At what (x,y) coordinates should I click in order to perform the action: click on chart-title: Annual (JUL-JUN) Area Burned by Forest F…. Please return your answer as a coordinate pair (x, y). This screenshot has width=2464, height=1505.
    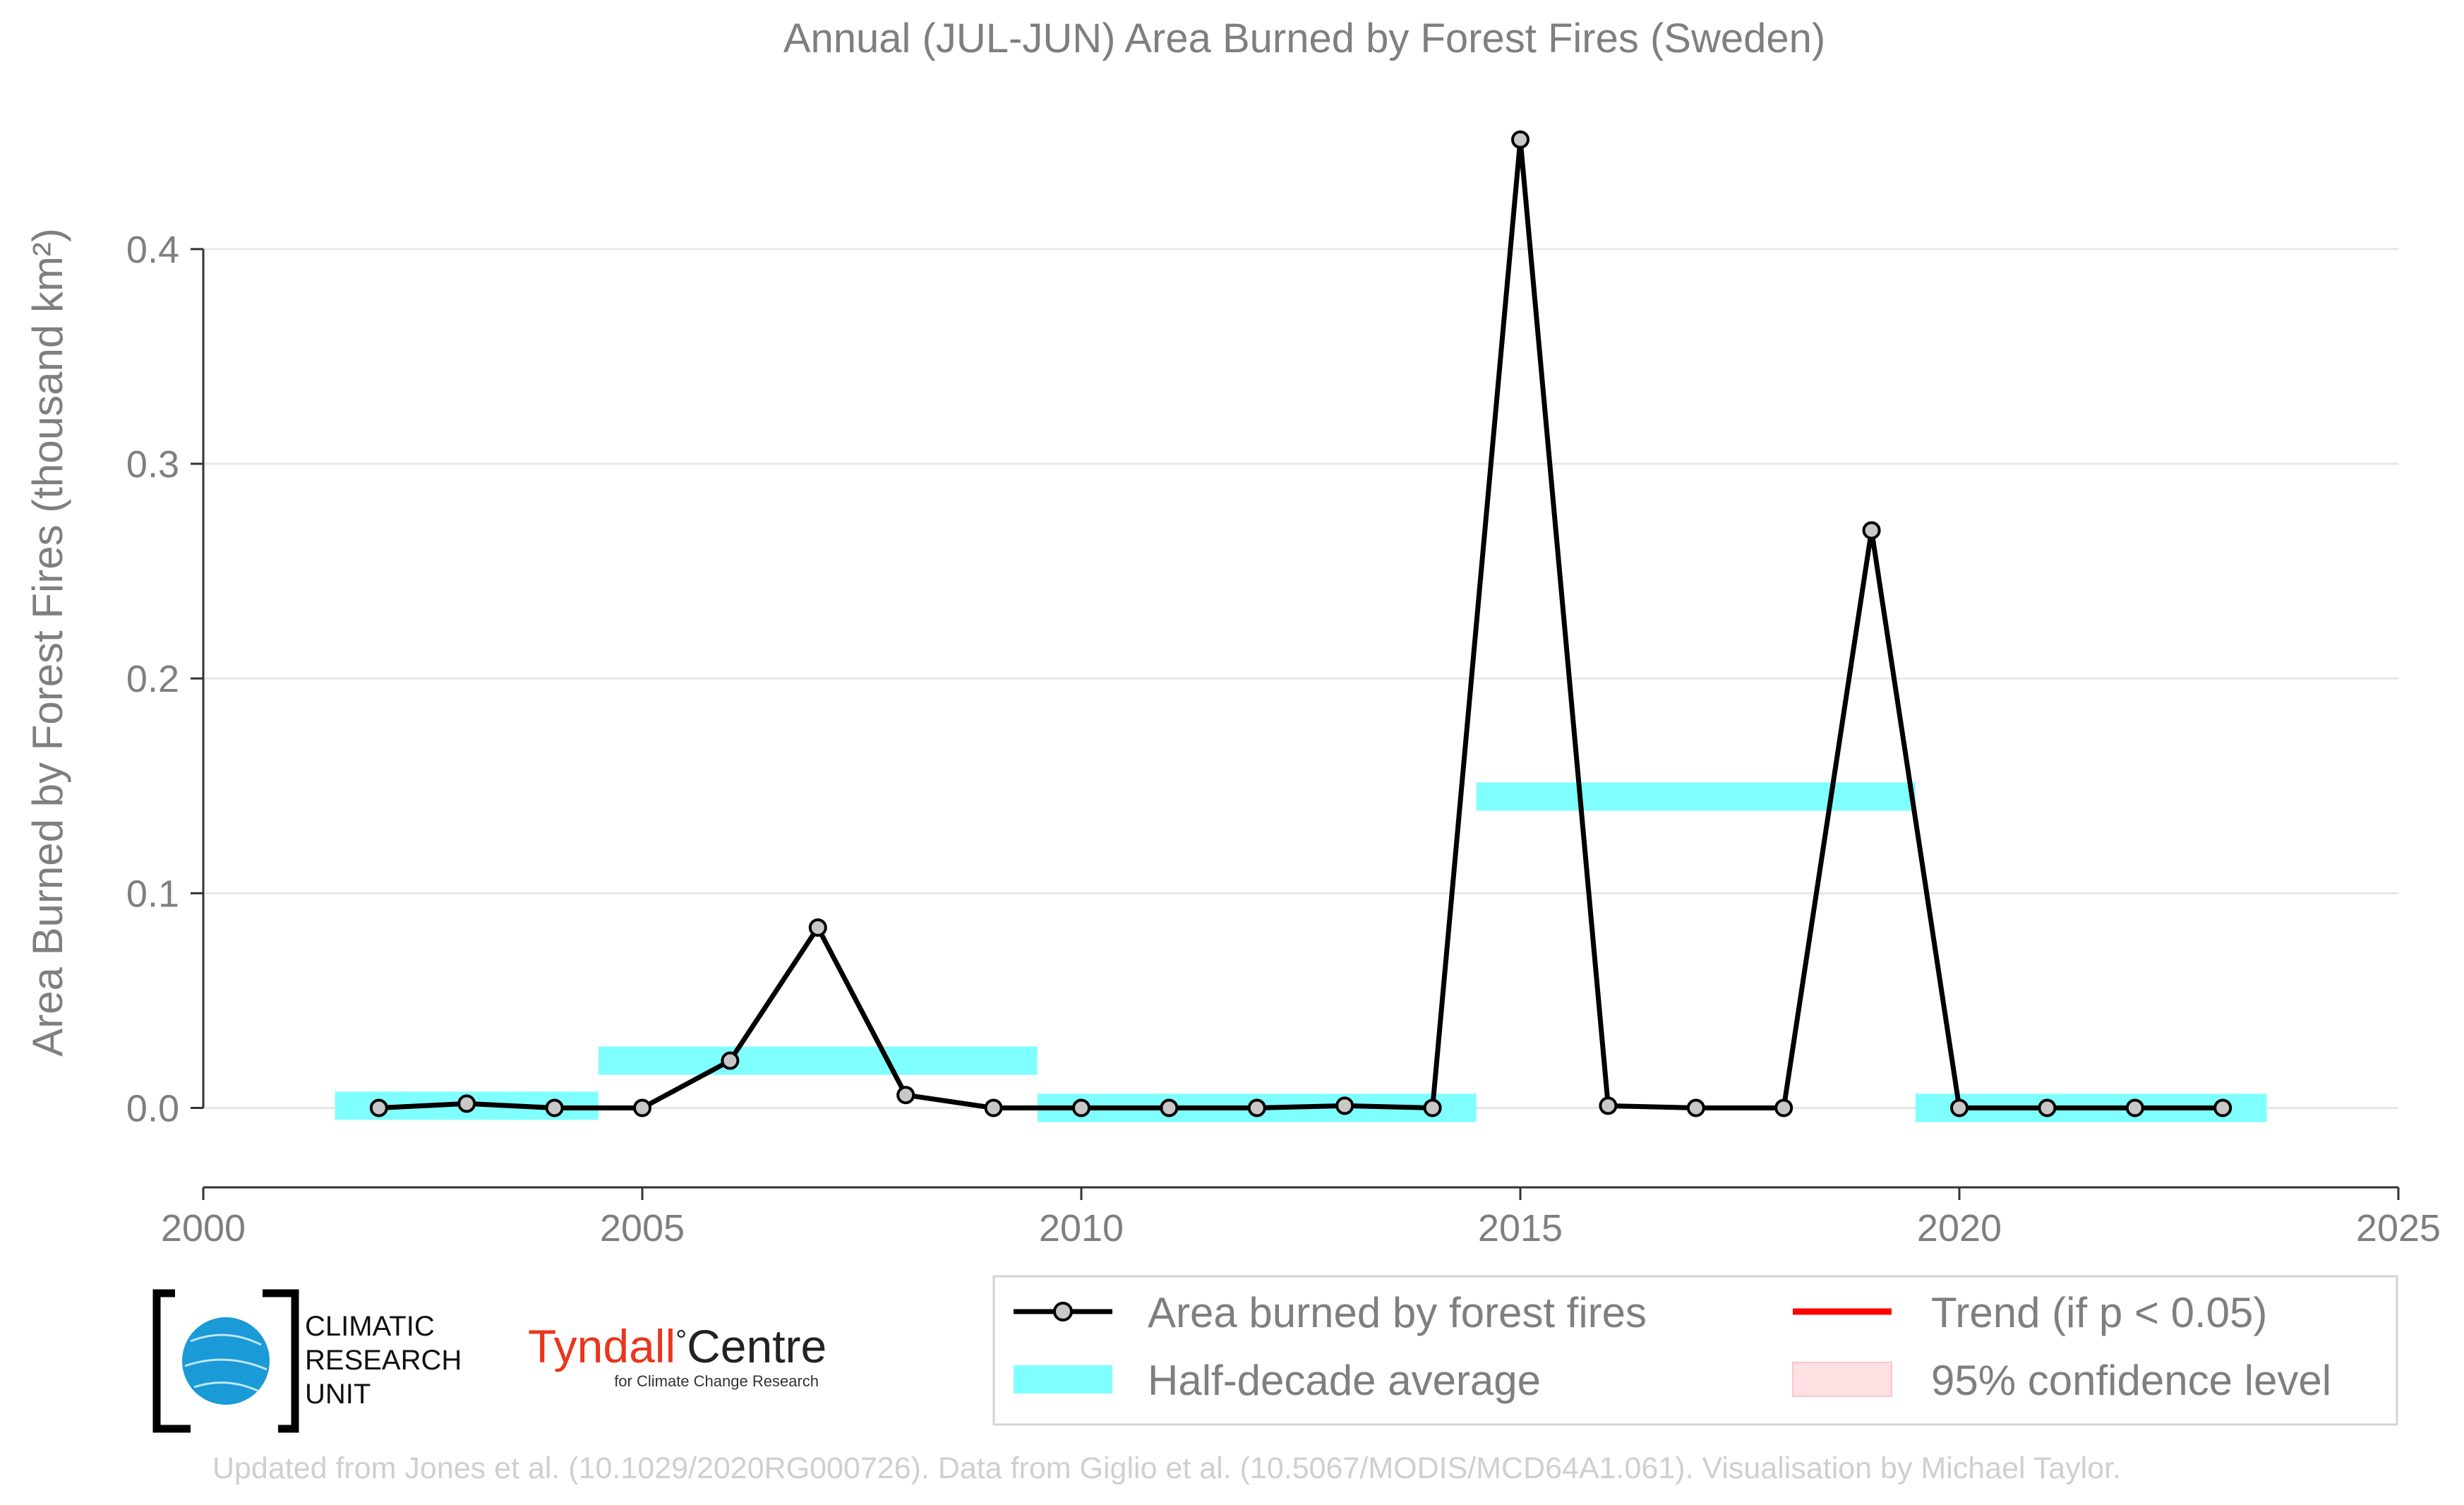
    Looking at the image, I should click on (1304, 38).